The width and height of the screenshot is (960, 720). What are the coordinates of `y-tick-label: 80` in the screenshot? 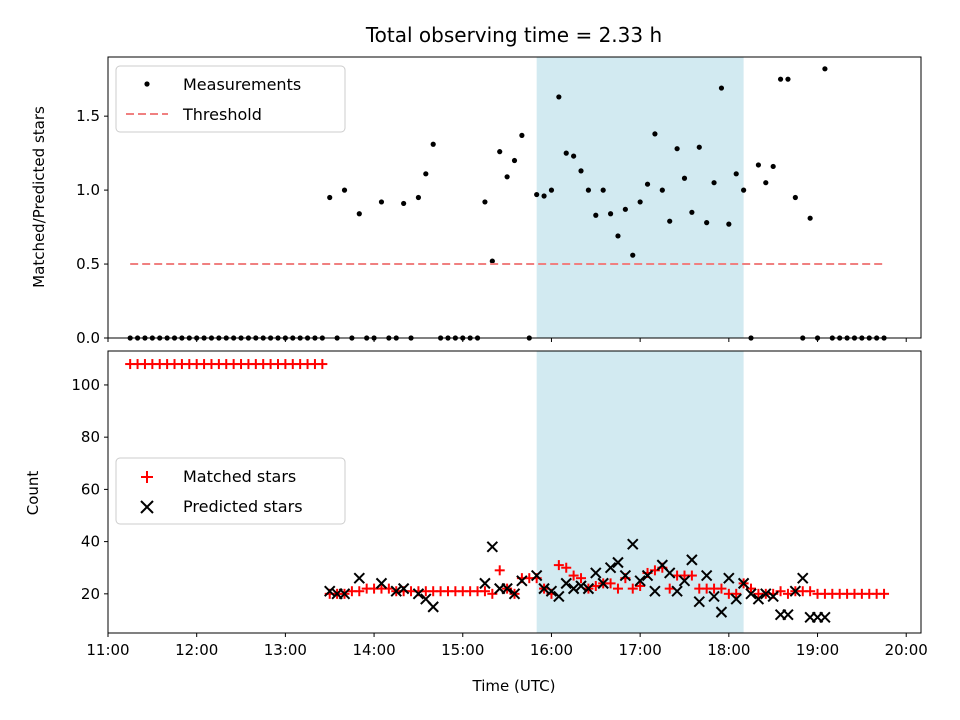 It's located at (90, 437).